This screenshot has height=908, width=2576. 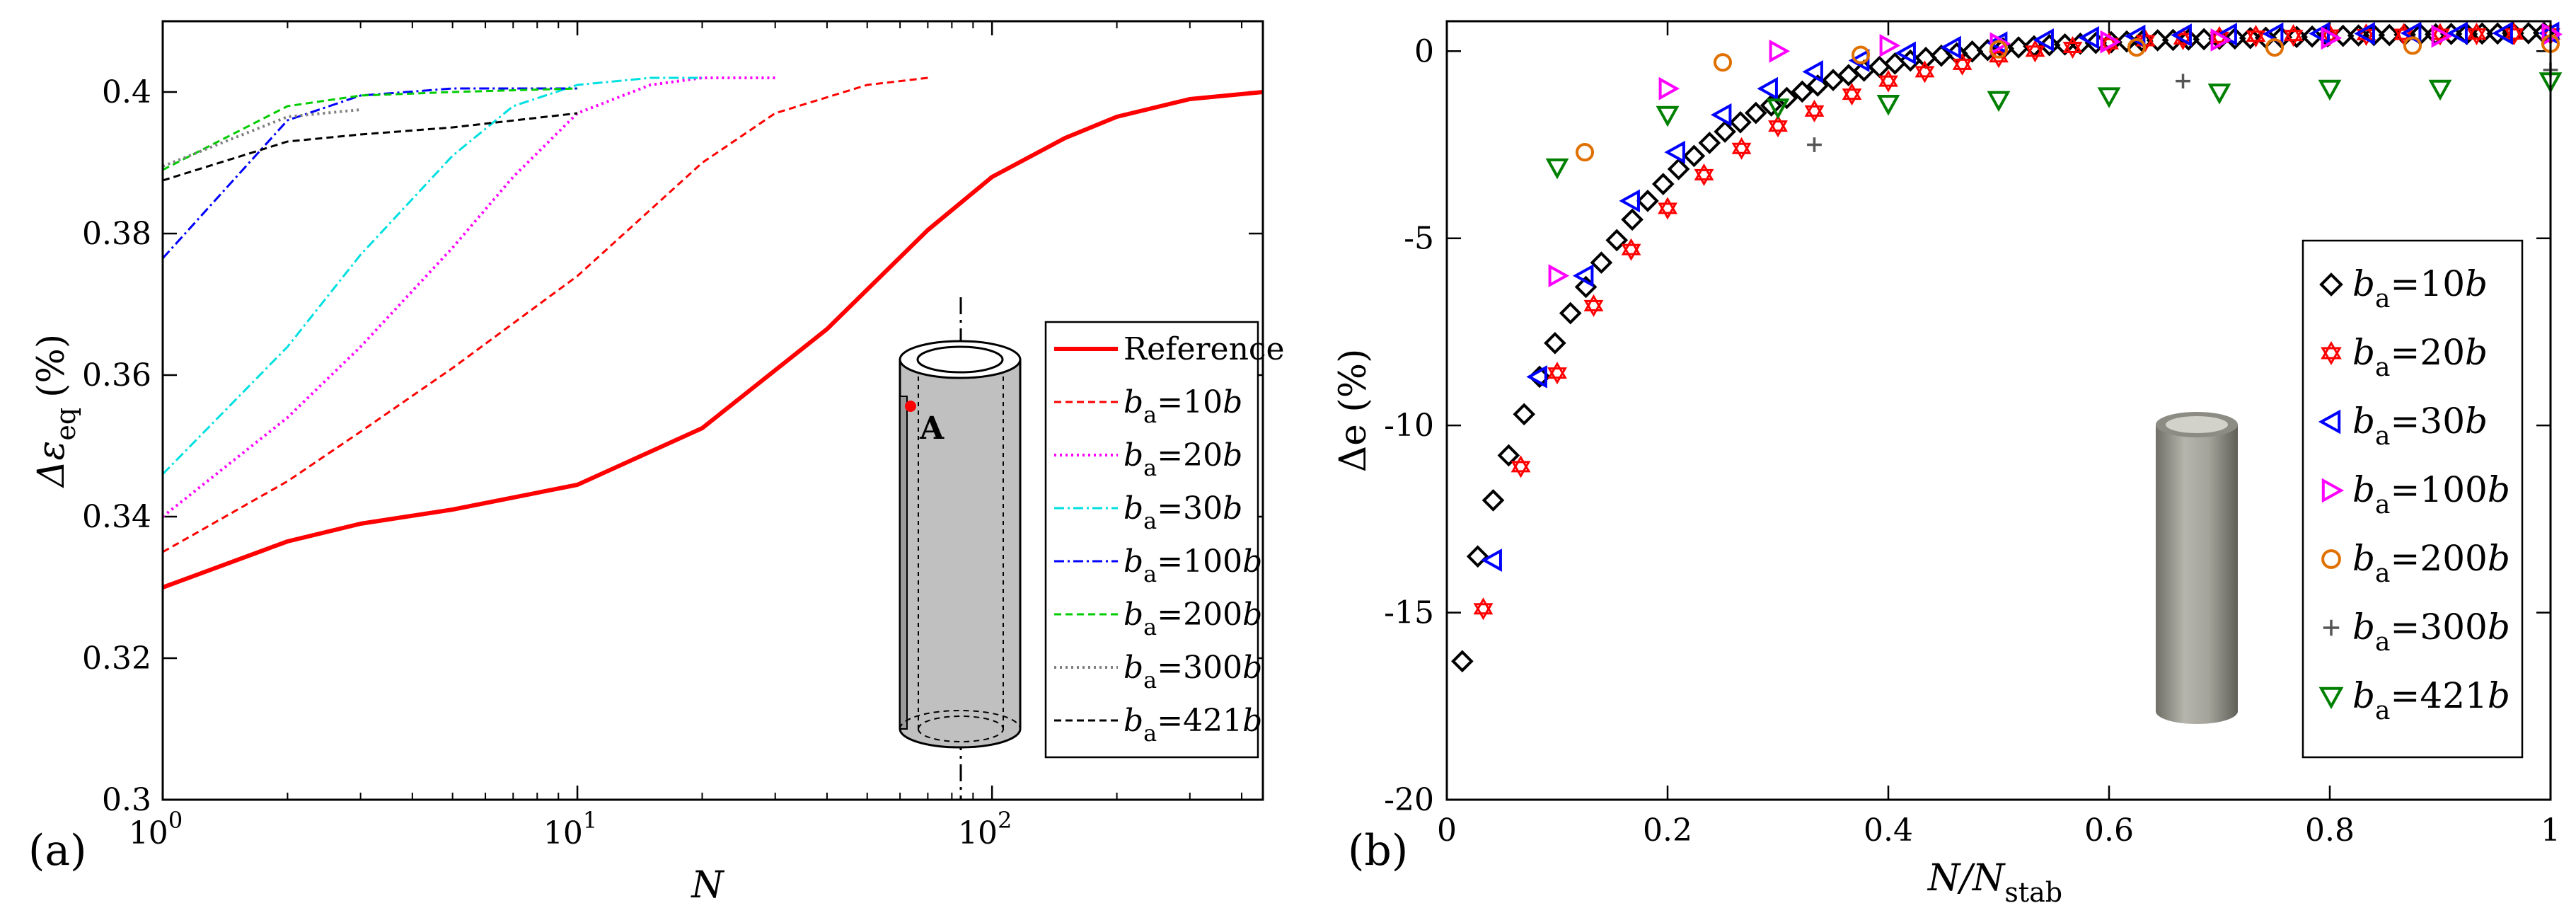 I want to click on tube-inset-drawing: A, so click(x=960, y=548).